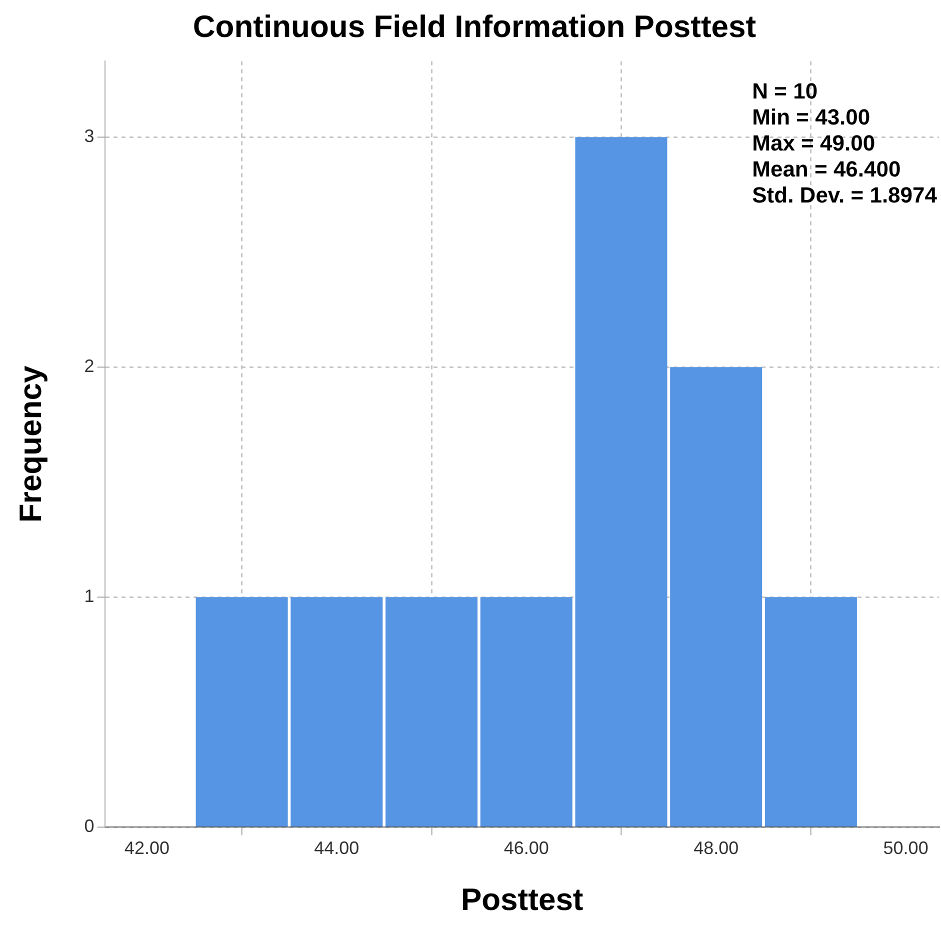 The width and height of the screenshot is (941, 934). I want to click on x-tick-label: 46.00, so click(526, 848).